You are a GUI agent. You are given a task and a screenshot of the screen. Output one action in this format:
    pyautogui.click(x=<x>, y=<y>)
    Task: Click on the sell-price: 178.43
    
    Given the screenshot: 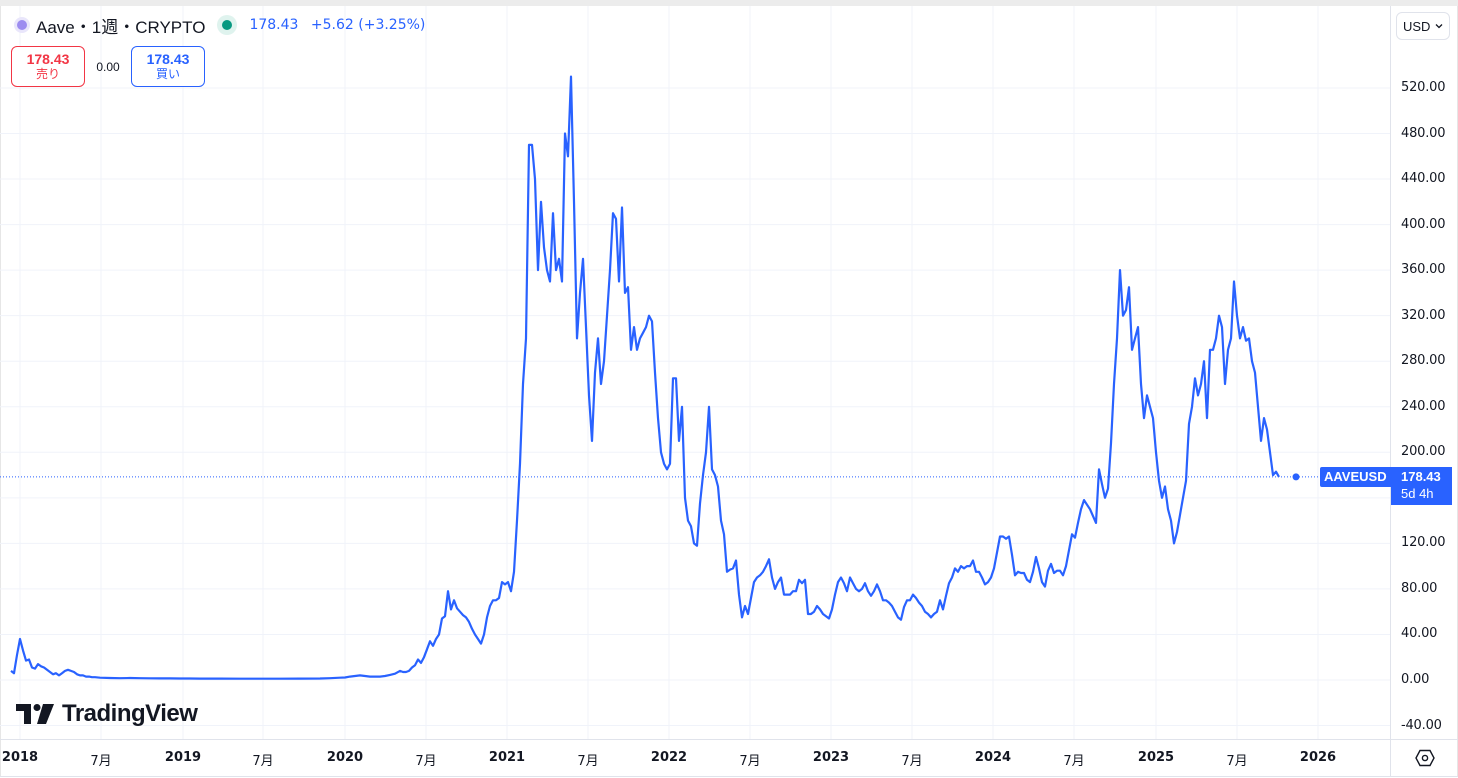 What is the action you would take?
    pyautogui.click(x=48, y=59)
    